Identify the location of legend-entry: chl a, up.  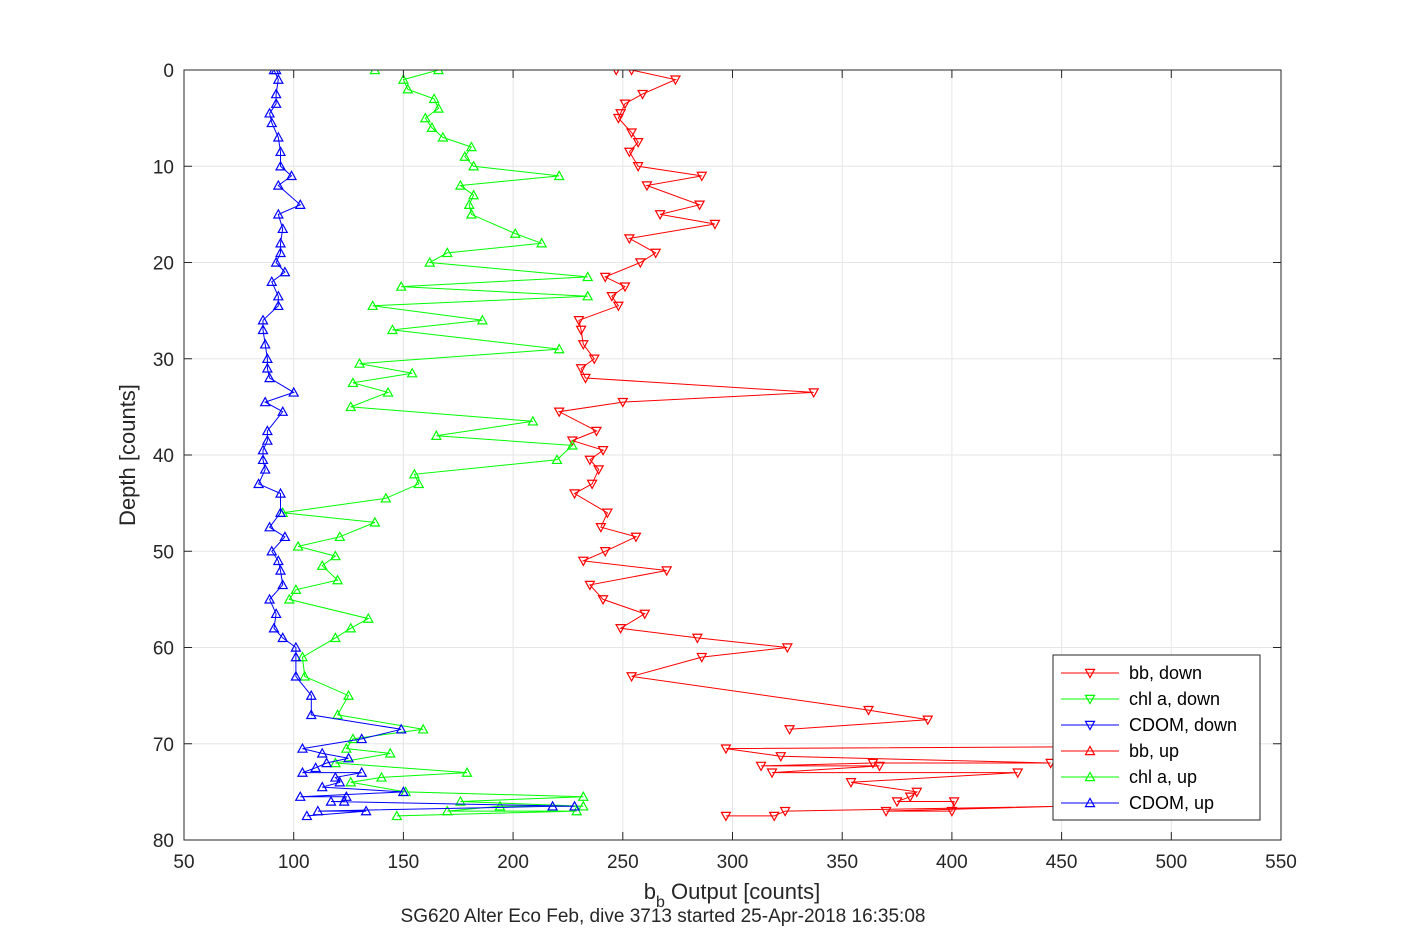
(1163, 777).